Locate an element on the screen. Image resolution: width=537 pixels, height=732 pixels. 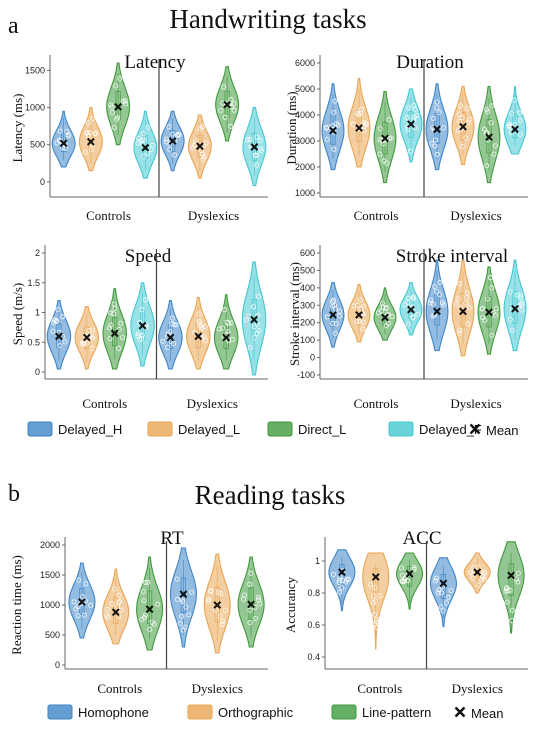
legend-item-delayed-l: Delayed_L is located at coordinates (193, 429).